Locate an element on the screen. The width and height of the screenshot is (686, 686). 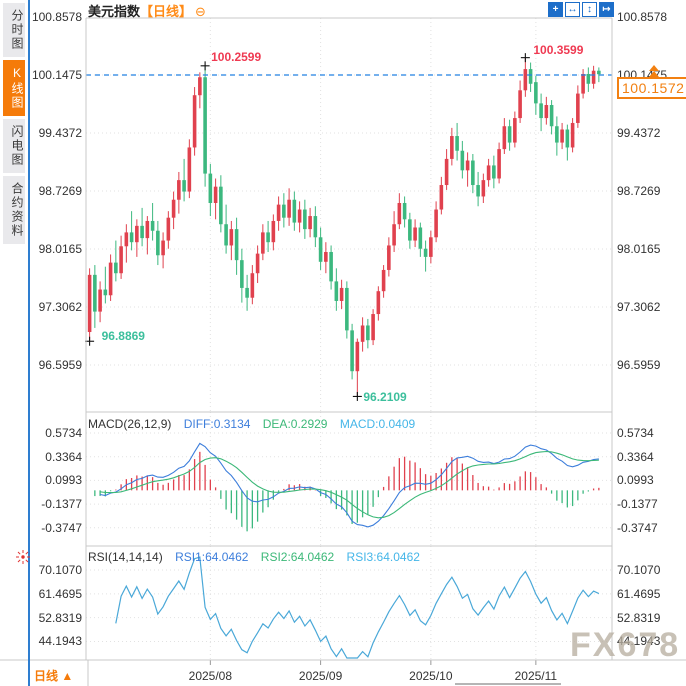
x-axis-tick: 2025/08 is located at coordinates (210, 676).